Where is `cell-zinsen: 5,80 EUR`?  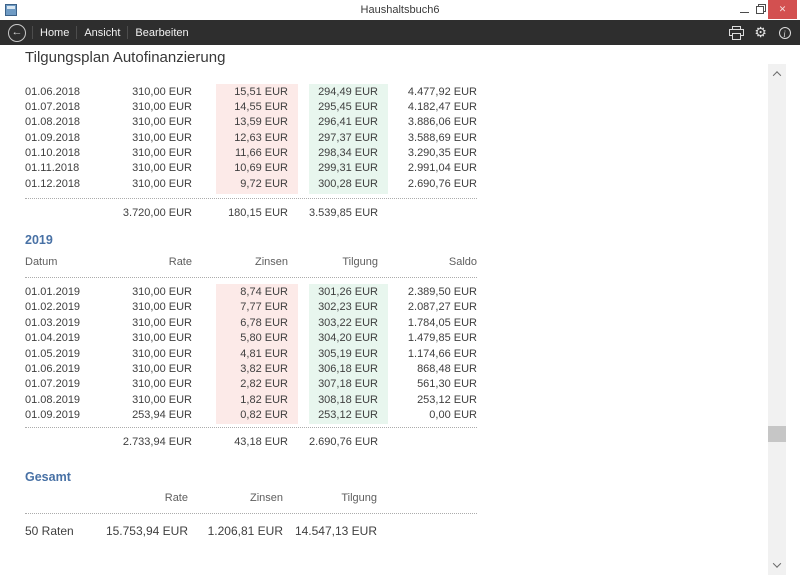
cell-zinsen: 5,80 EUR is located at coordinates (264, 338).